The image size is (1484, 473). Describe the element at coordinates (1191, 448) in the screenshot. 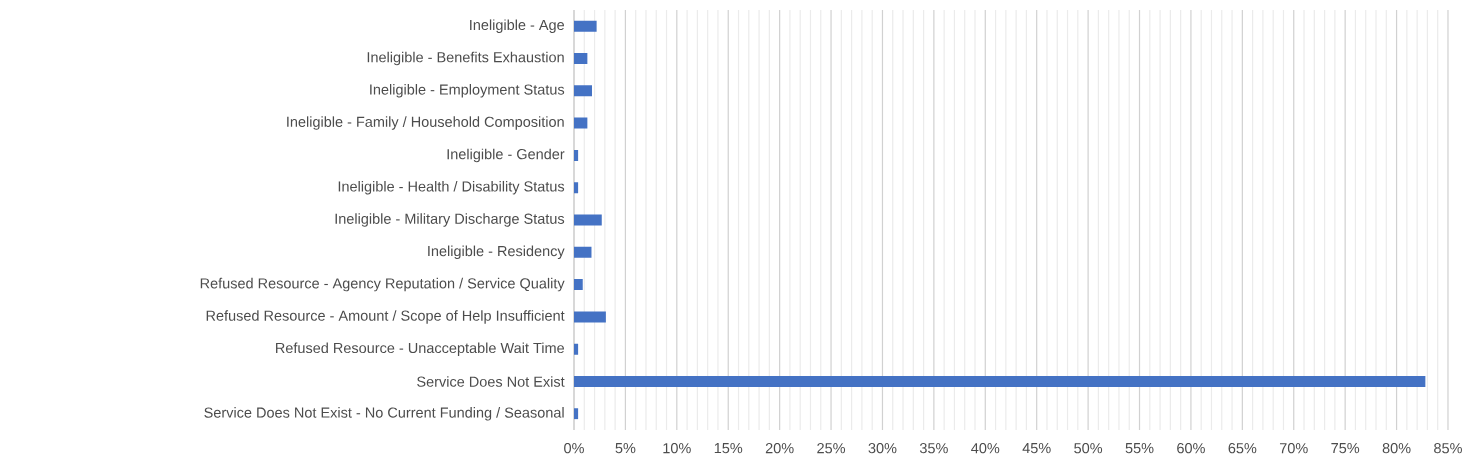

I see `x-tick-label: 60%` at that location.